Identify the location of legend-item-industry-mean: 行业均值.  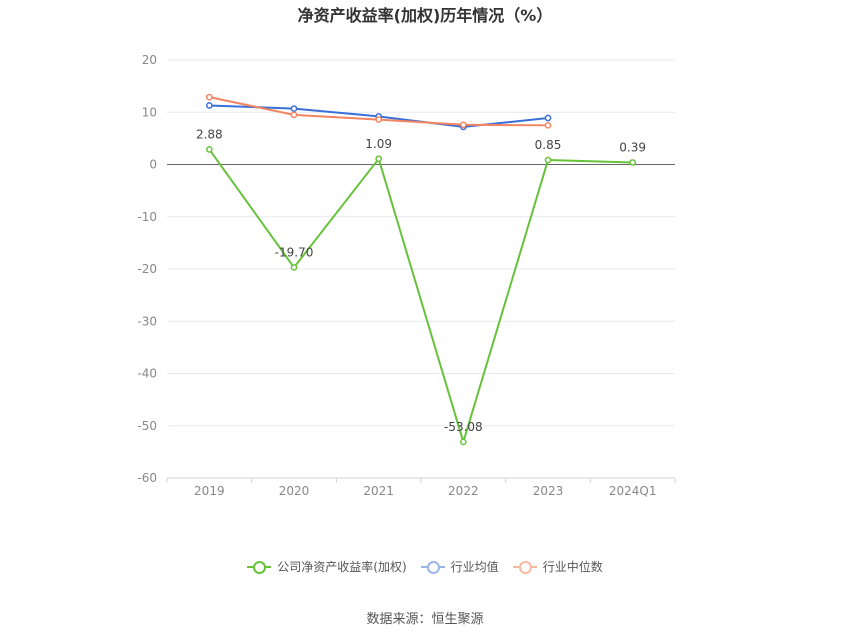
(459, 566).